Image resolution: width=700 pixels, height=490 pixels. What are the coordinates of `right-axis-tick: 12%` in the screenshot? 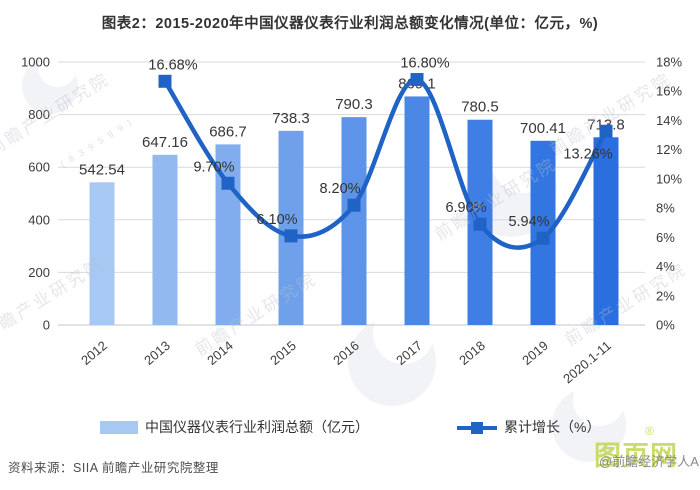 It's located at (669, 149).